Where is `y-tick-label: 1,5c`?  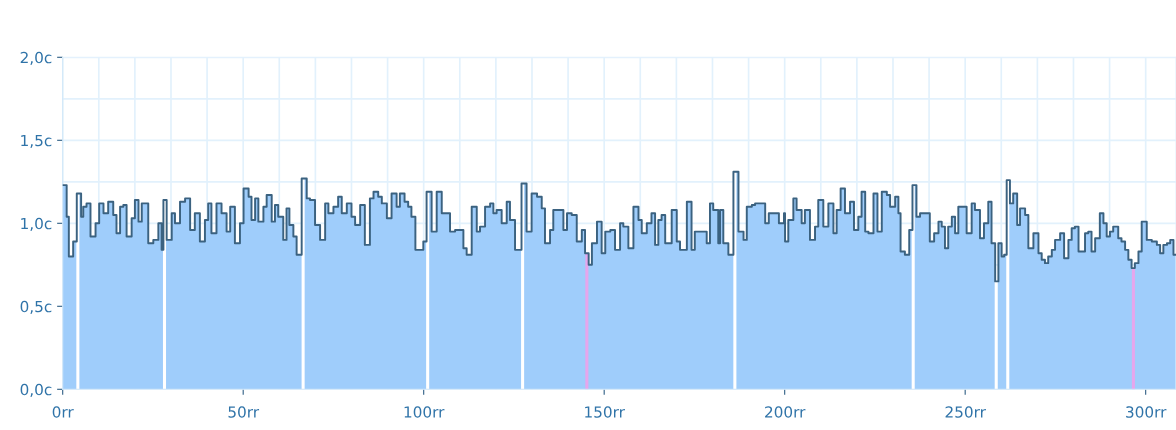
y-tick-label: 1,5c is located at coordinates (36, 141).